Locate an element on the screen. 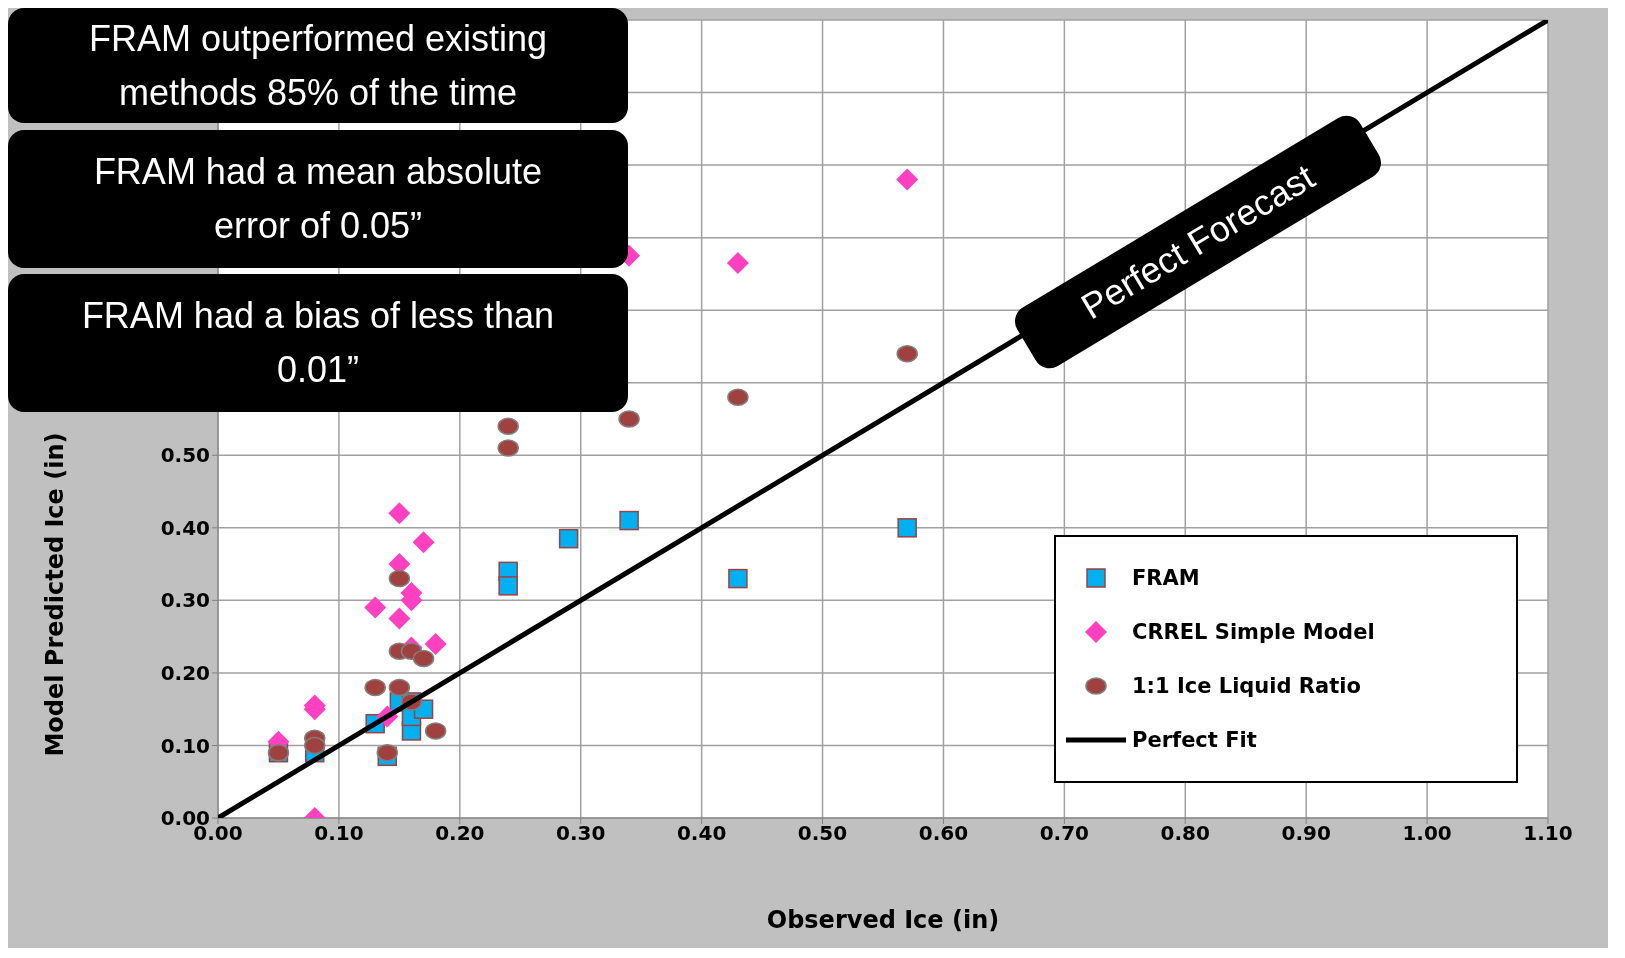 Image resolution: width=1625 pixels, height=958 pixels. legend-label: 1:1 Ice Liquid Ratio is located at coordinates (1246, 686).